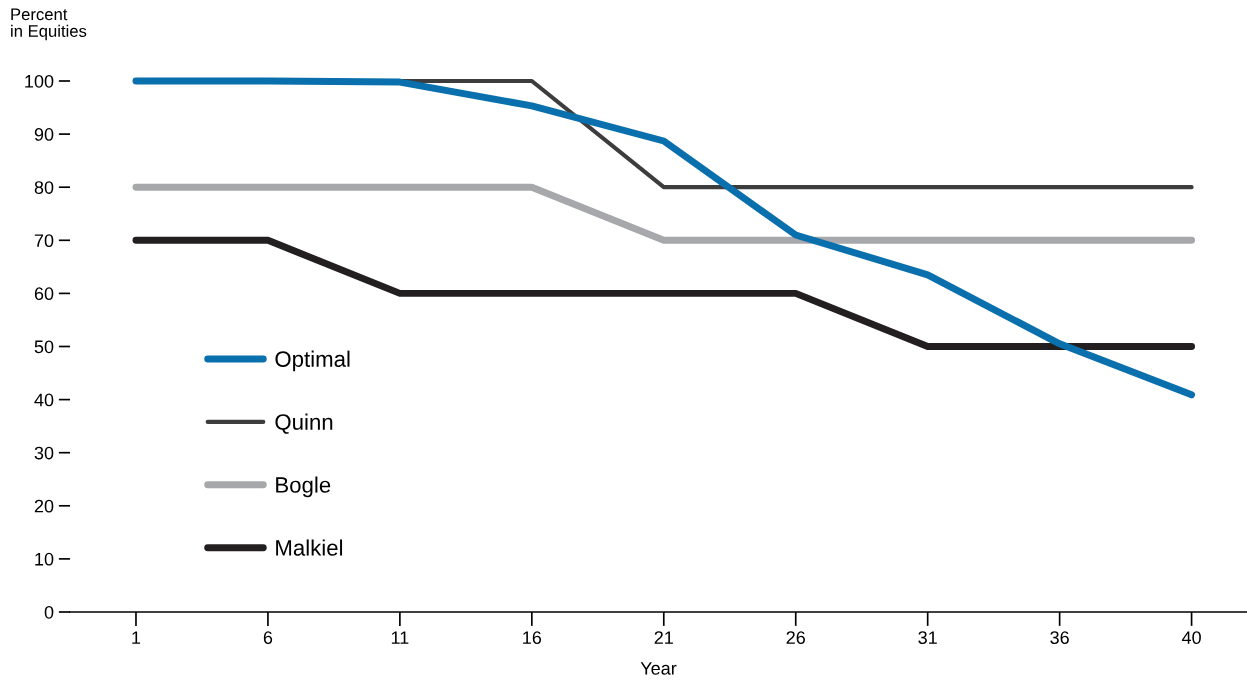  I want to click on y-axis-title: Percent in Equities, so click(49, 24).